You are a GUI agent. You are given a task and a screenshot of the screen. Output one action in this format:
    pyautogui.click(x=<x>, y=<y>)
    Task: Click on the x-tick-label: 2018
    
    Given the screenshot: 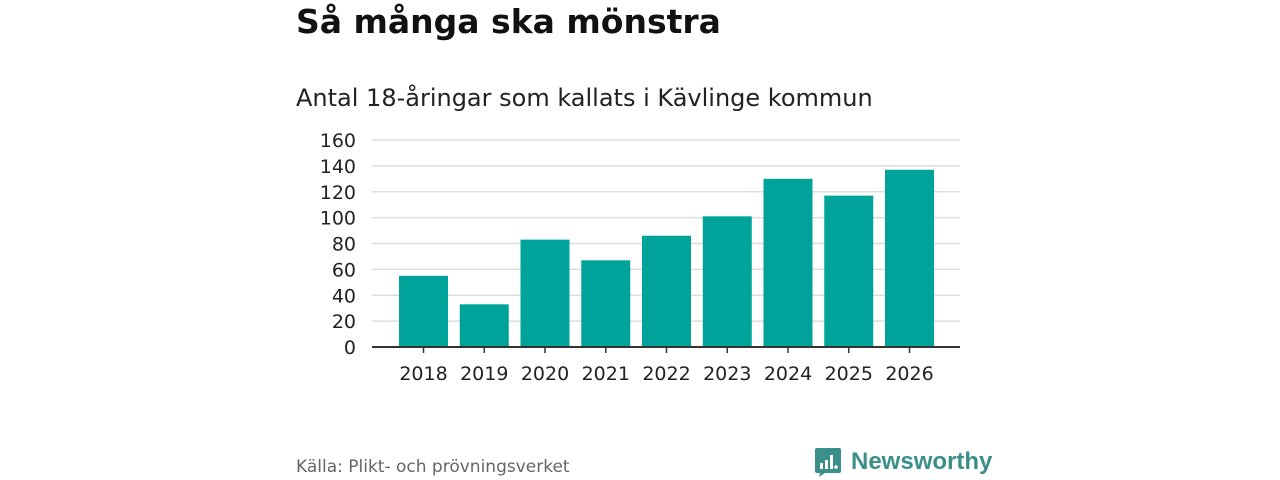 What is the action you would take?
    pyautogui.click(x=423, y=374)
    